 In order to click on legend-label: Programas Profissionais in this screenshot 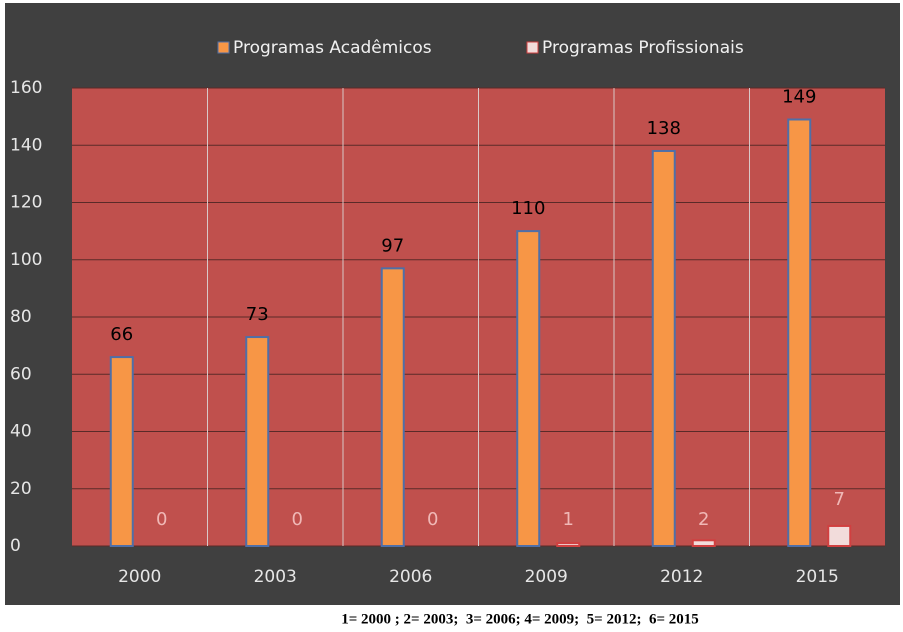, I will do `click(643, 48)`.